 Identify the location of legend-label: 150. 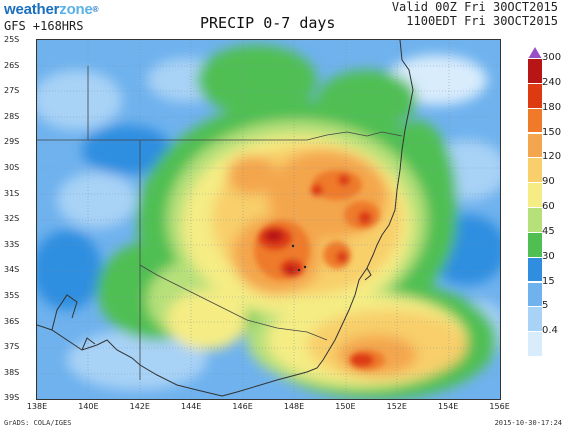
(552, 132).